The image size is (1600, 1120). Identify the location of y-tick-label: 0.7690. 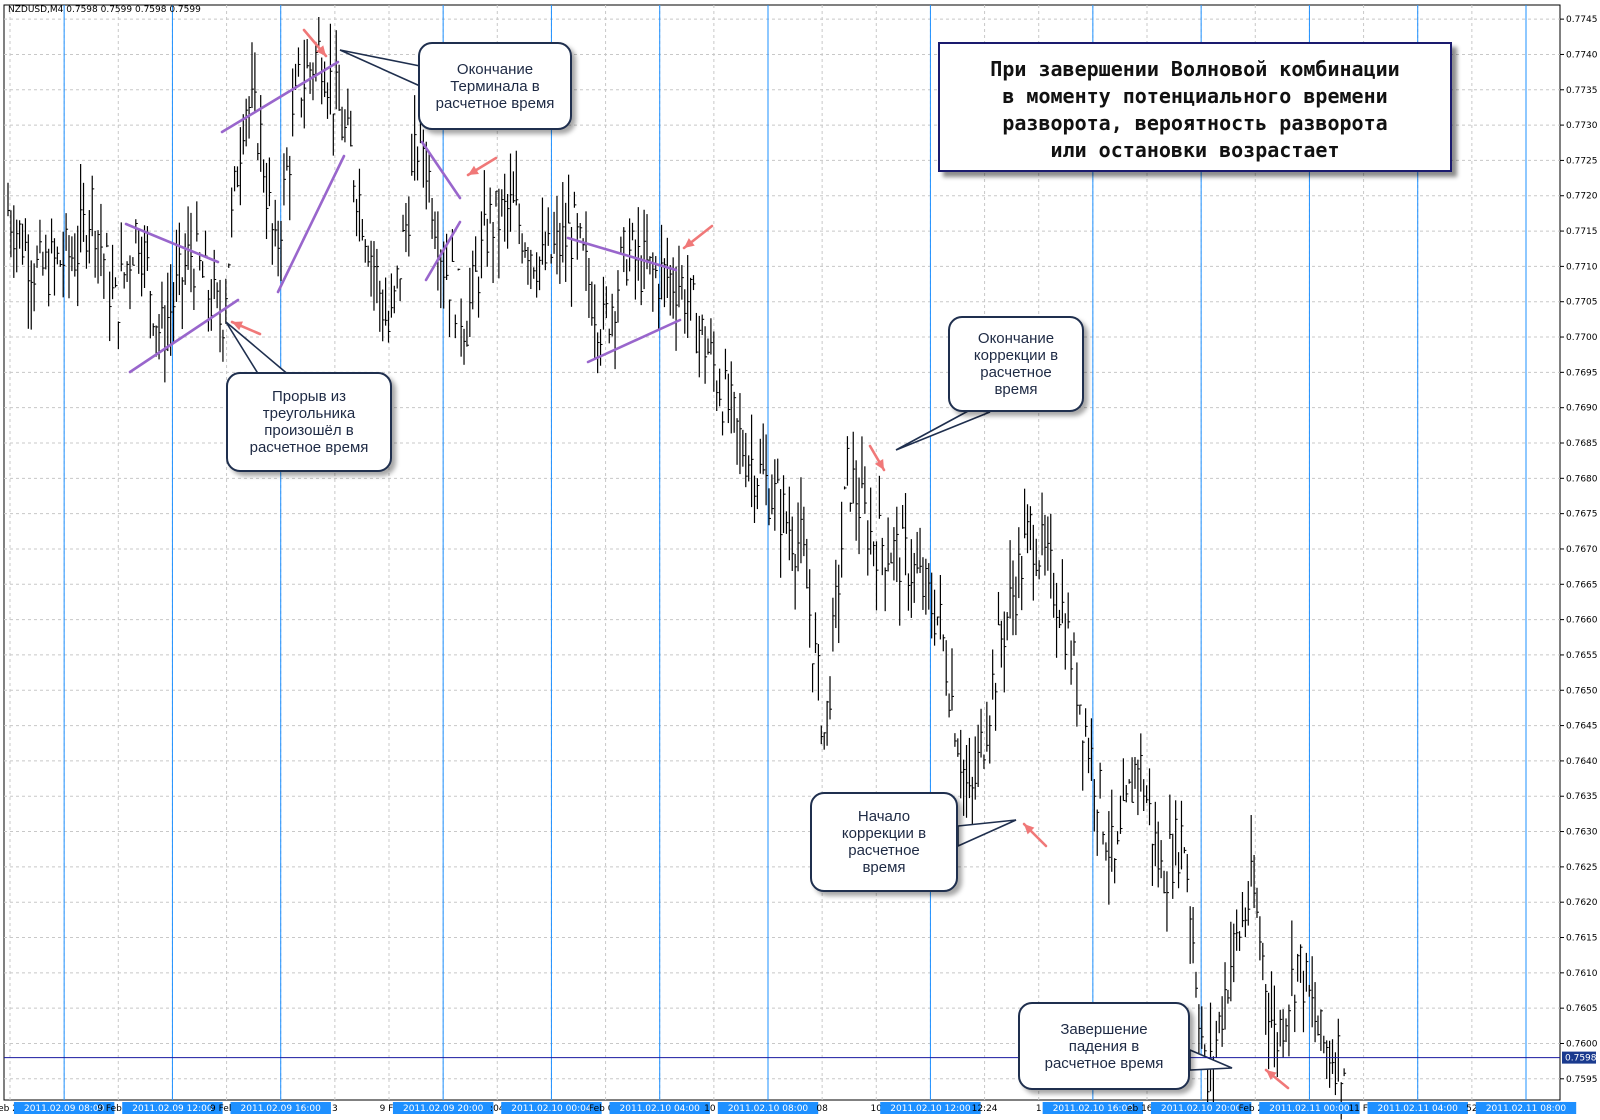
(1582, 409).